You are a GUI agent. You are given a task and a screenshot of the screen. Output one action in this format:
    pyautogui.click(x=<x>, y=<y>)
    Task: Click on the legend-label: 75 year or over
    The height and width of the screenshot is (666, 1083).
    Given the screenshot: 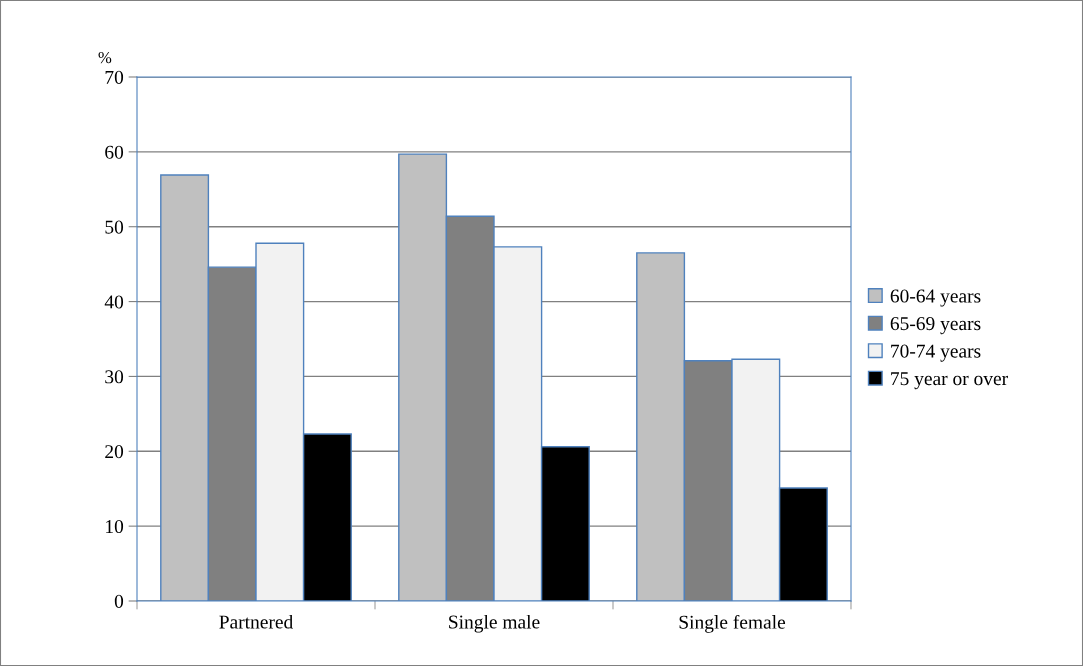 What is the action you would take?
    pyautogui.click(x=949, y=381)
    